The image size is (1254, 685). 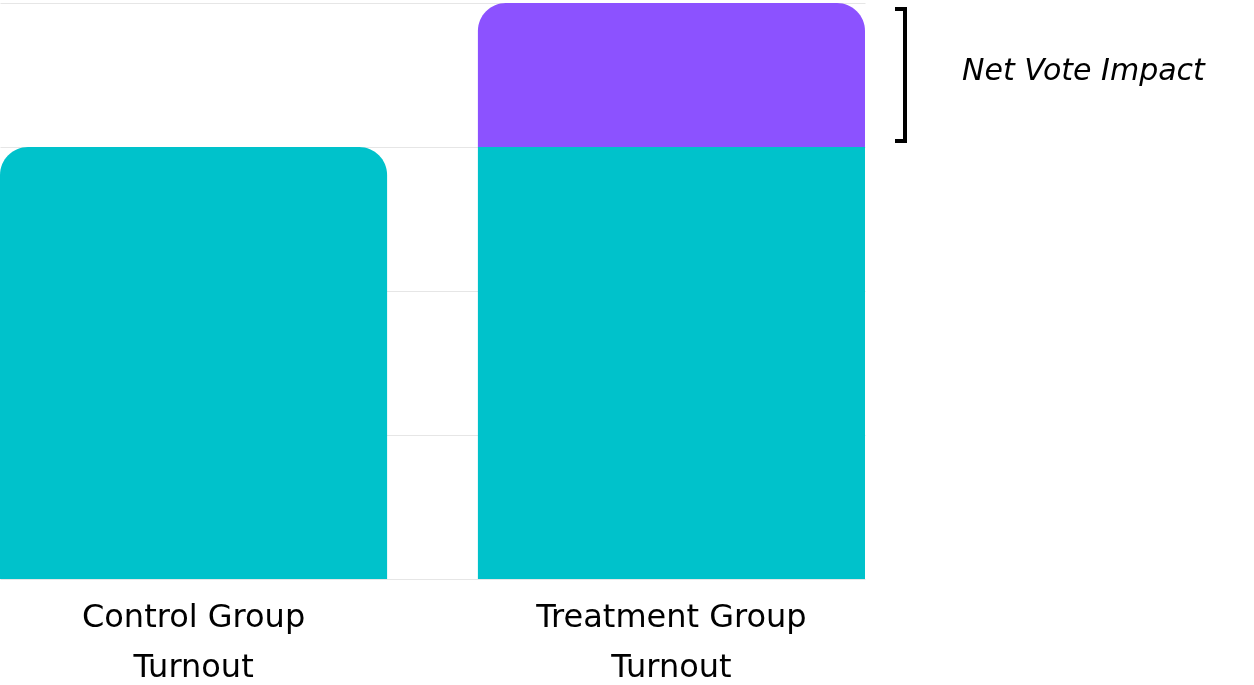 I want to click on x-tick-label: Control Group Turnout, so click(x=193, y=640).